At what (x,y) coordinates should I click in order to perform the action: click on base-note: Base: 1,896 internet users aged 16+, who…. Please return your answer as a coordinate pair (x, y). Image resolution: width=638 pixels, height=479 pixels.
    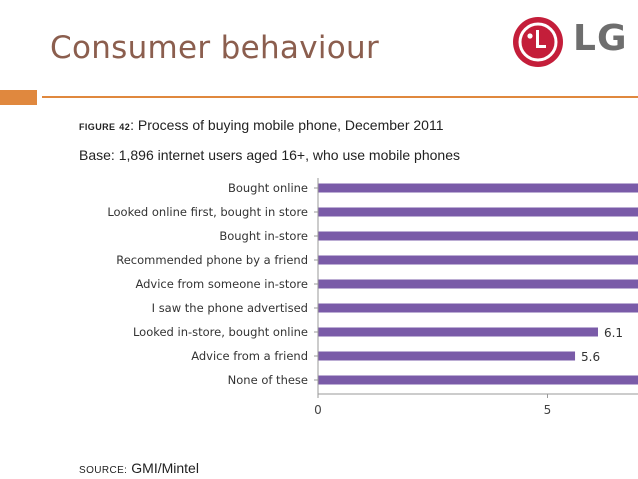
    Looking at the image, I should click on (269, 155).